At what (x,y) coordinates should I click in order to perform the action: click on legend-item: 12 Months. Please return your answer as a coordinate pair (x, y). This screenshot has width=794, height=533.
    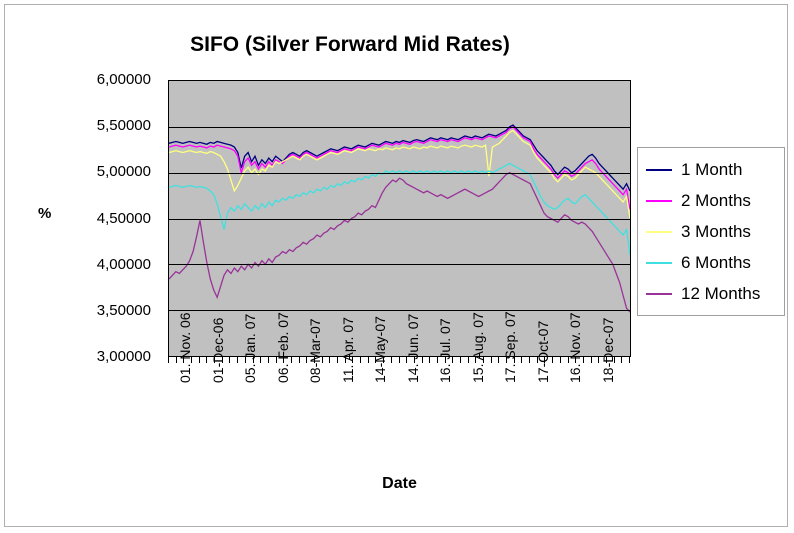
    Looking at the image, I should click on (711, 293).